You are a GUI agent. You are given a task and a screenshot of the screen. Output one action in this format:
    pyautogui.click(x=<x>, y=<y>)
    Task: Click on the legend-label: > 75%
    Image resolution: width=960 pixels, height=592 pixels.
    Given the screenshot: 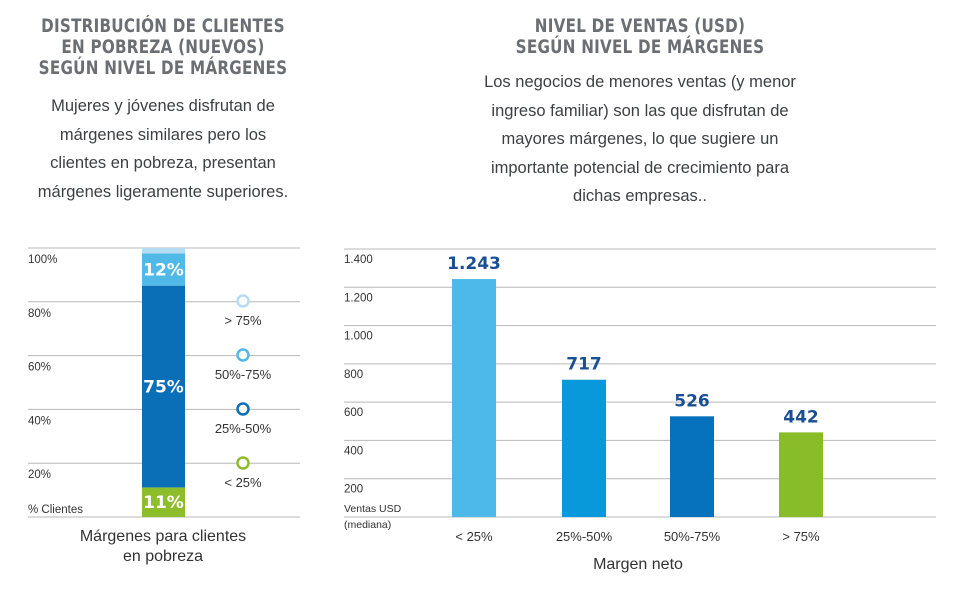 What is the action you would take?
    pyautogui.click(x=243, y=320)
    